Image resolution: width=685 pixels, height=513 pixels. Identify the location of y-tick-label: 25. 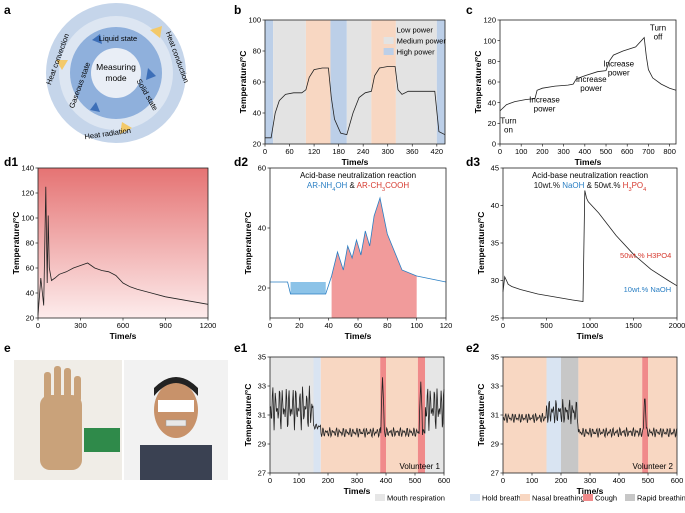
(495, 318).